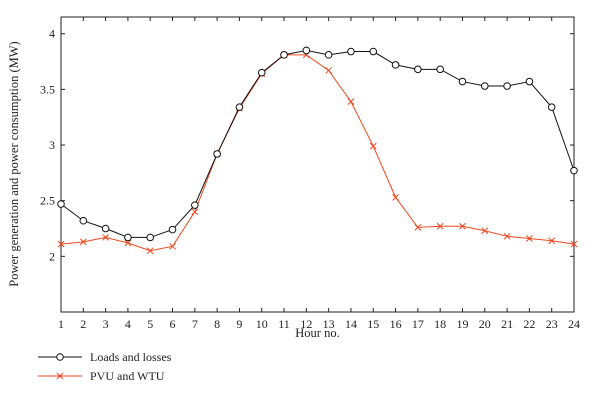 This screenshot has width=600, height=400. What do you see at coordinates (396, 324) in the screenshot?
I see `x-tick-label: 16` at bounding box center [396, 324].